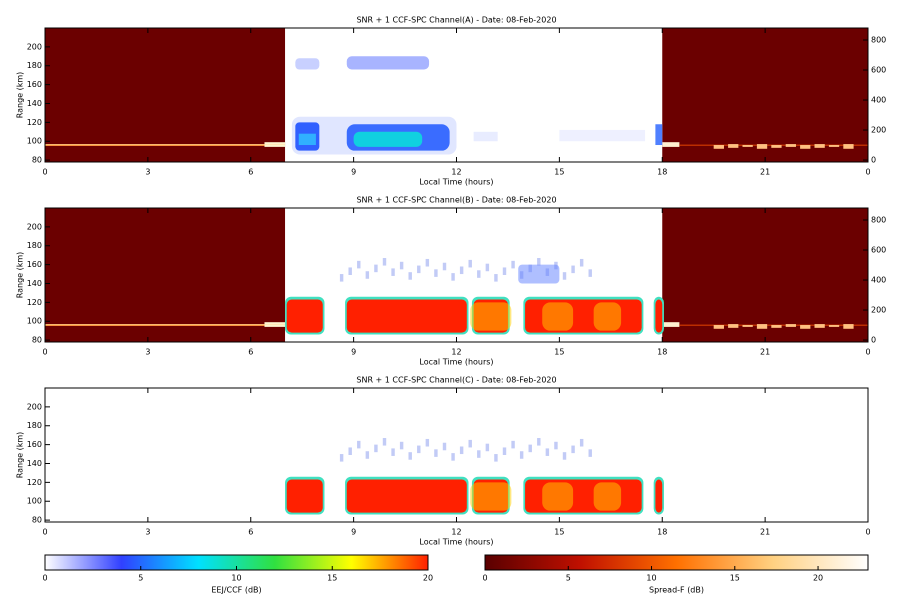  What do you see at coordinates (474, 476) in the screenshot?
I see `heatmap` at bounding box center [474, 476].